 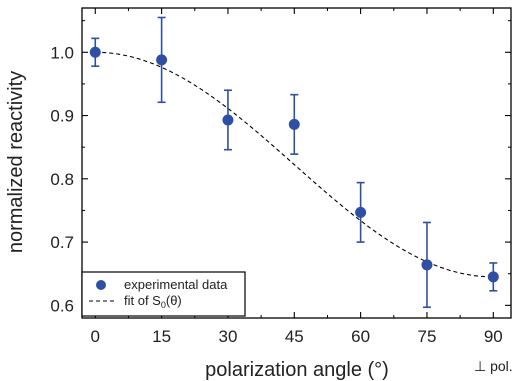 I want to click on legend-box, so click(x=163, y=294).